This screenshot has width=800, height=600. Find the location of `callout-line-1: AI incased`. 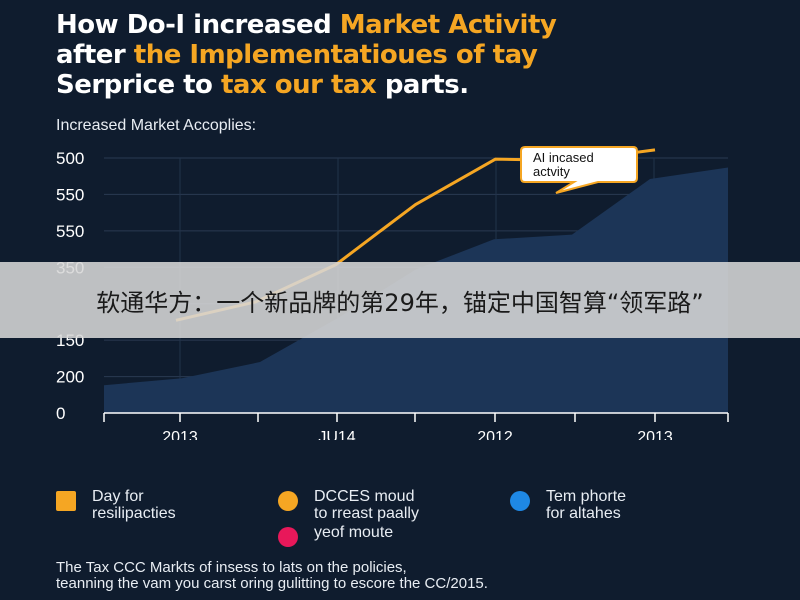

callout-line-1: AI incased is located at coordinates (563, 157).